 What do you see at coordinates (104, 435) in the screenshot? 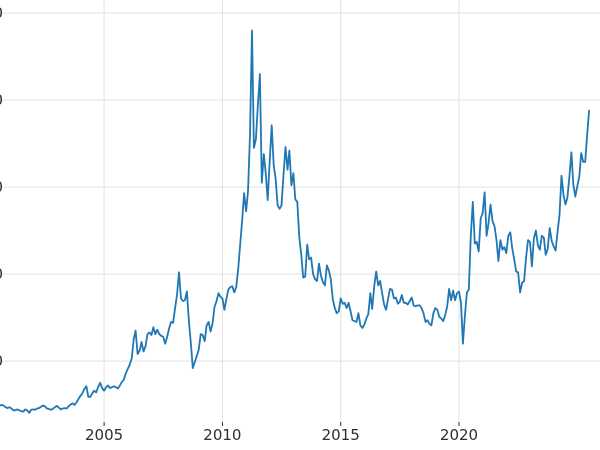
I see `x-tick-label-2005: 2005` at bounding box center [104, 435].